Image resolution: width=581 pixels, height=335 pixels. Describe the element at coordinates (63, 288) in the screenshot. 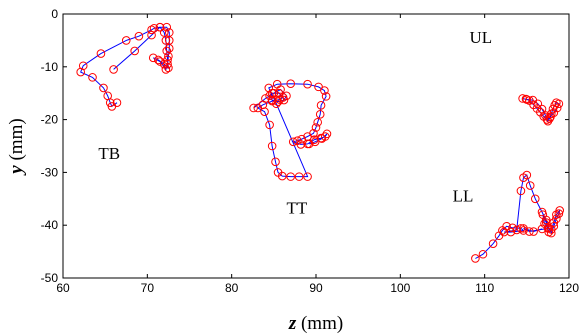

I see `x-tick-label: 60` at that location.